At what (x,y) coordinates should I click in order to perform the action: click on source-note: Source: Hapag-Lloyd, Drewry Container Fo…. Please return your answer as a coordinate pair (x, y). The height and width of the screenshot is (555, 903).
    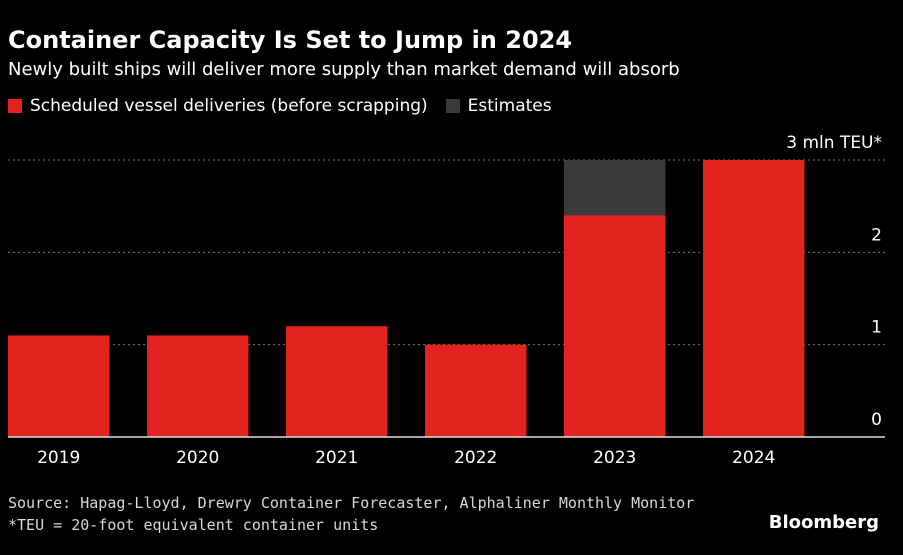
    Looking at the image, I should click on (351, 503).